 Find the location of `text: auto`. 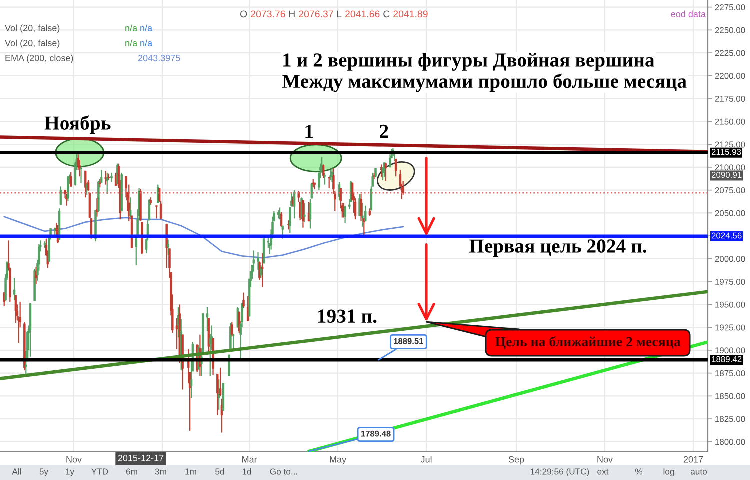

text: auto is located at coordinates (699, 472).